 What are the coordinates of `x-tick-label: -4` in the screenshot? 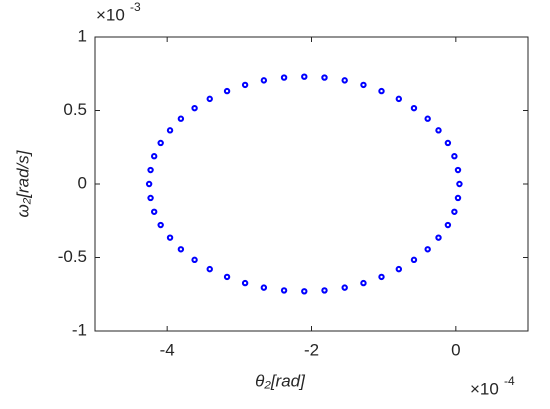 It's located at (167, 349).